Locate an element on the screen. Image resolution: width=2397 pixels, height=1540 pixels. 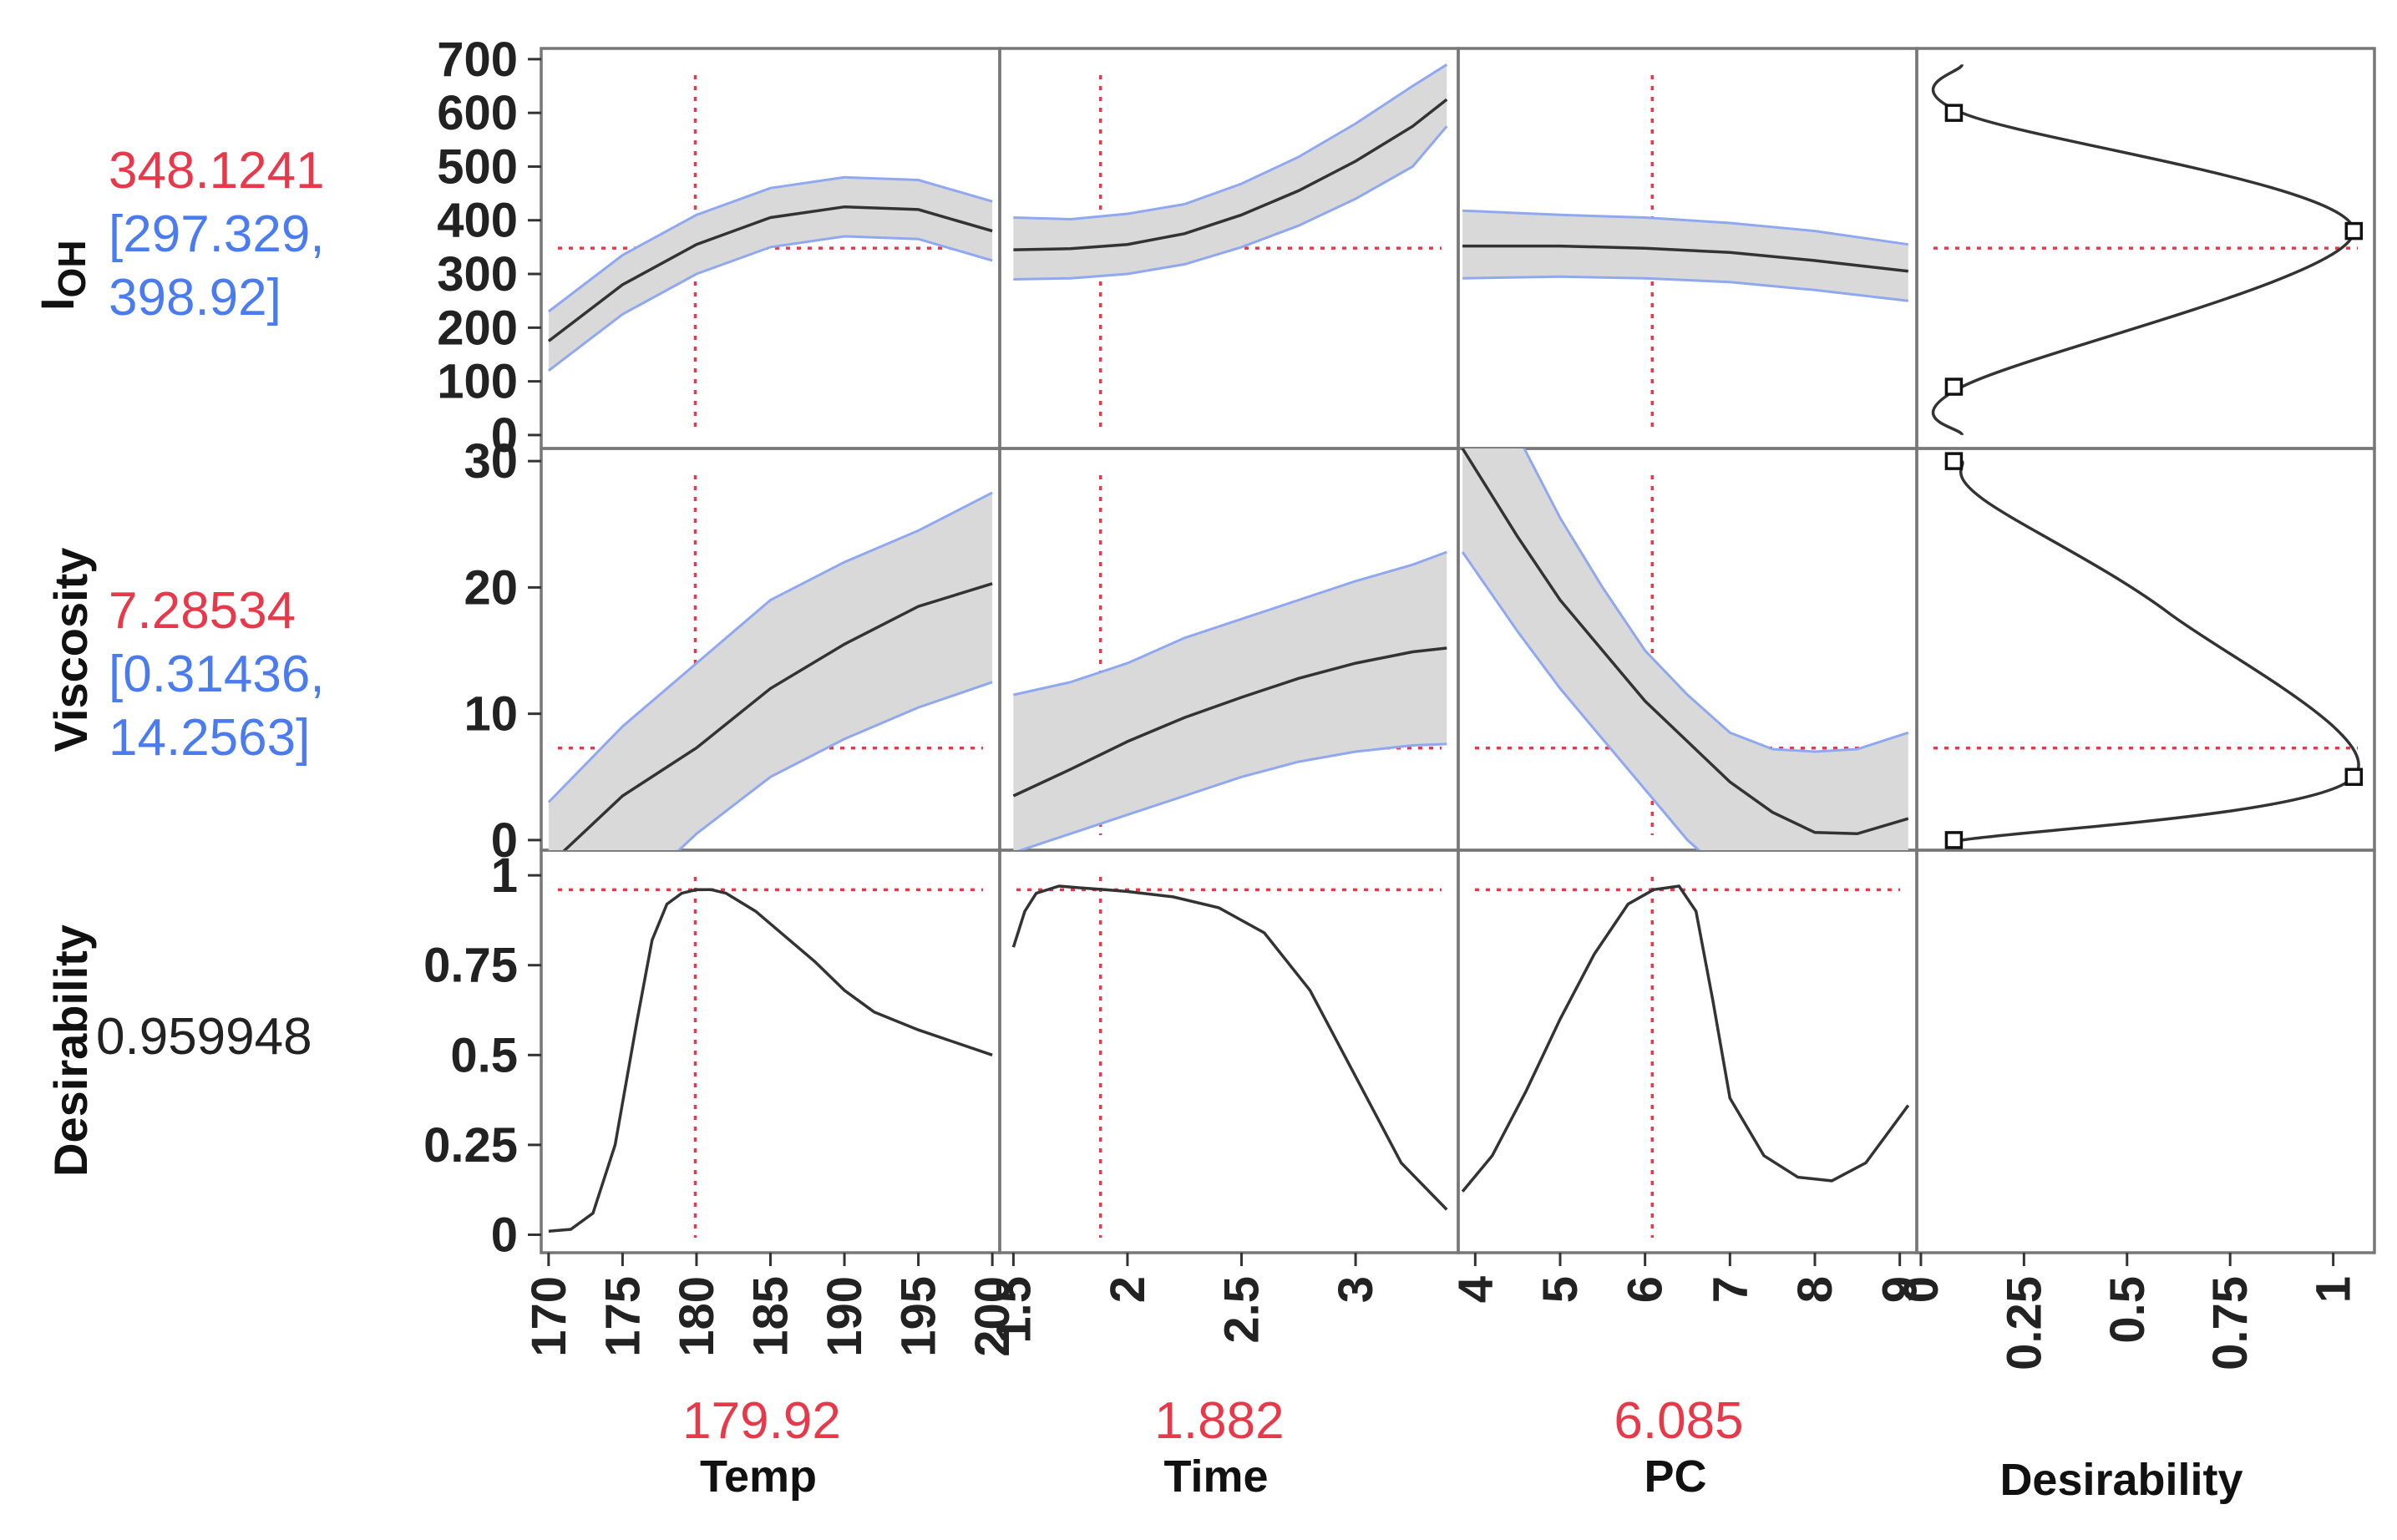
x-tick-label: 2 is located at coordinates (1128, 1289).